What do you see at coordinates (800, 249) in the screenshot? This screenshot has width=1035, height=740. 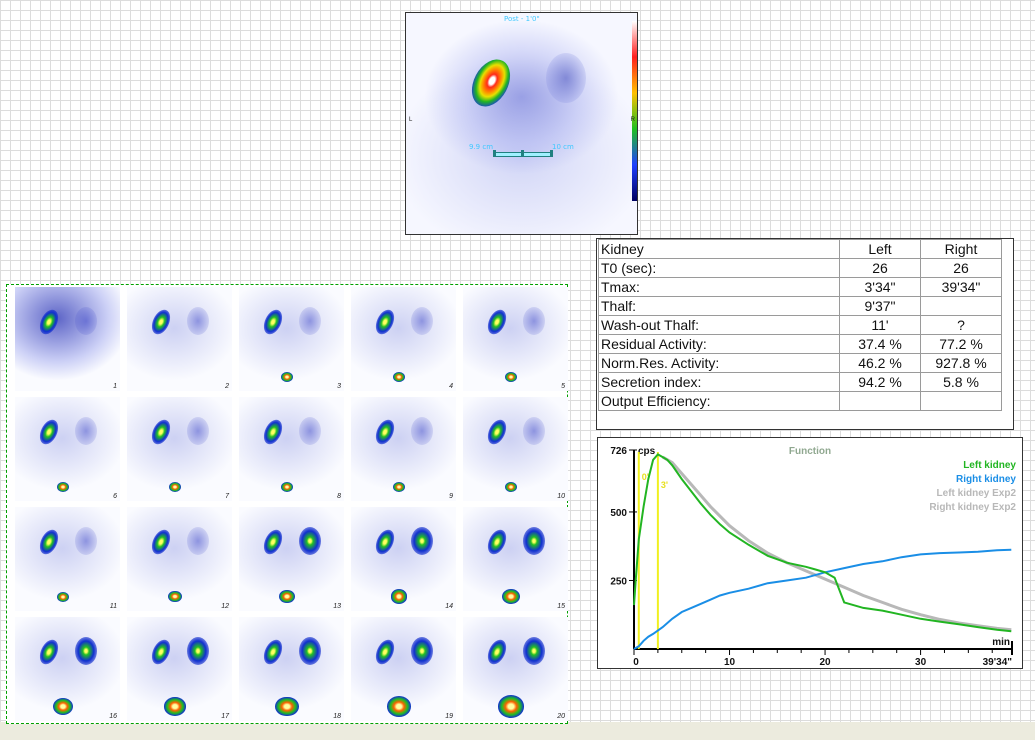 I see `table-header-row: Kidney Left Right` at bounding box center [800, 249].